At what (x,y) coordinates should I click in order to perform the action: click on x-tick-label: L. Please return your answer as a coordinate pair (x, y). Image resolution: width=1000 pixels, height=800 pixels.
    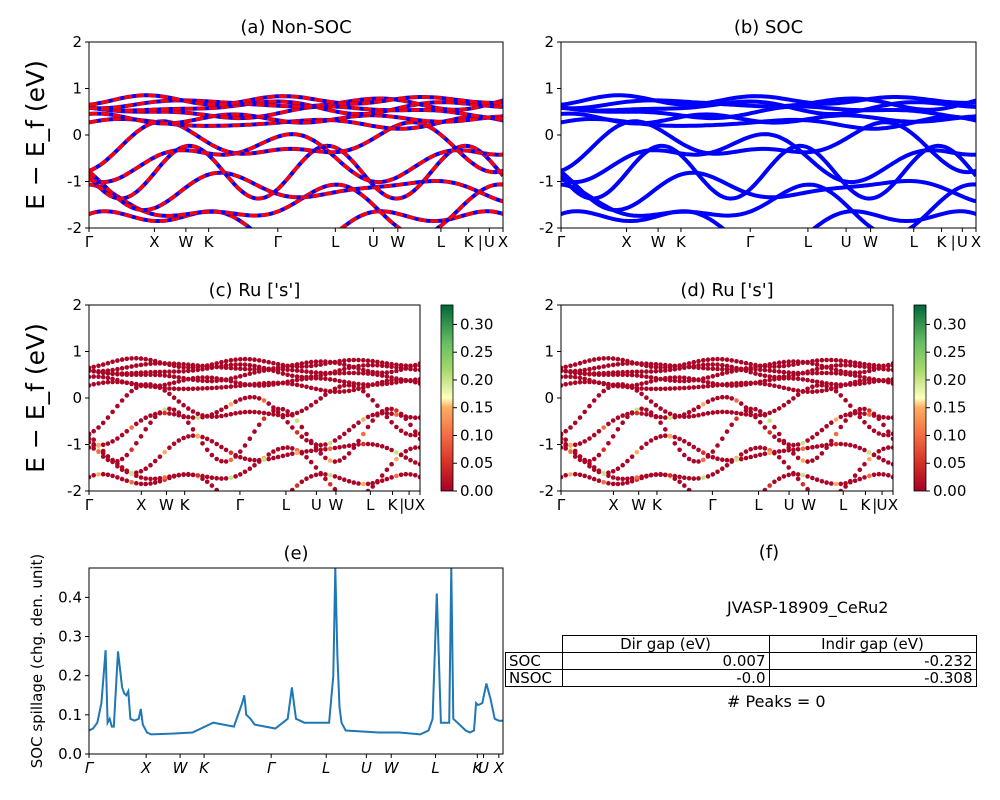
    Looking at the image, I should click on (441, 242).